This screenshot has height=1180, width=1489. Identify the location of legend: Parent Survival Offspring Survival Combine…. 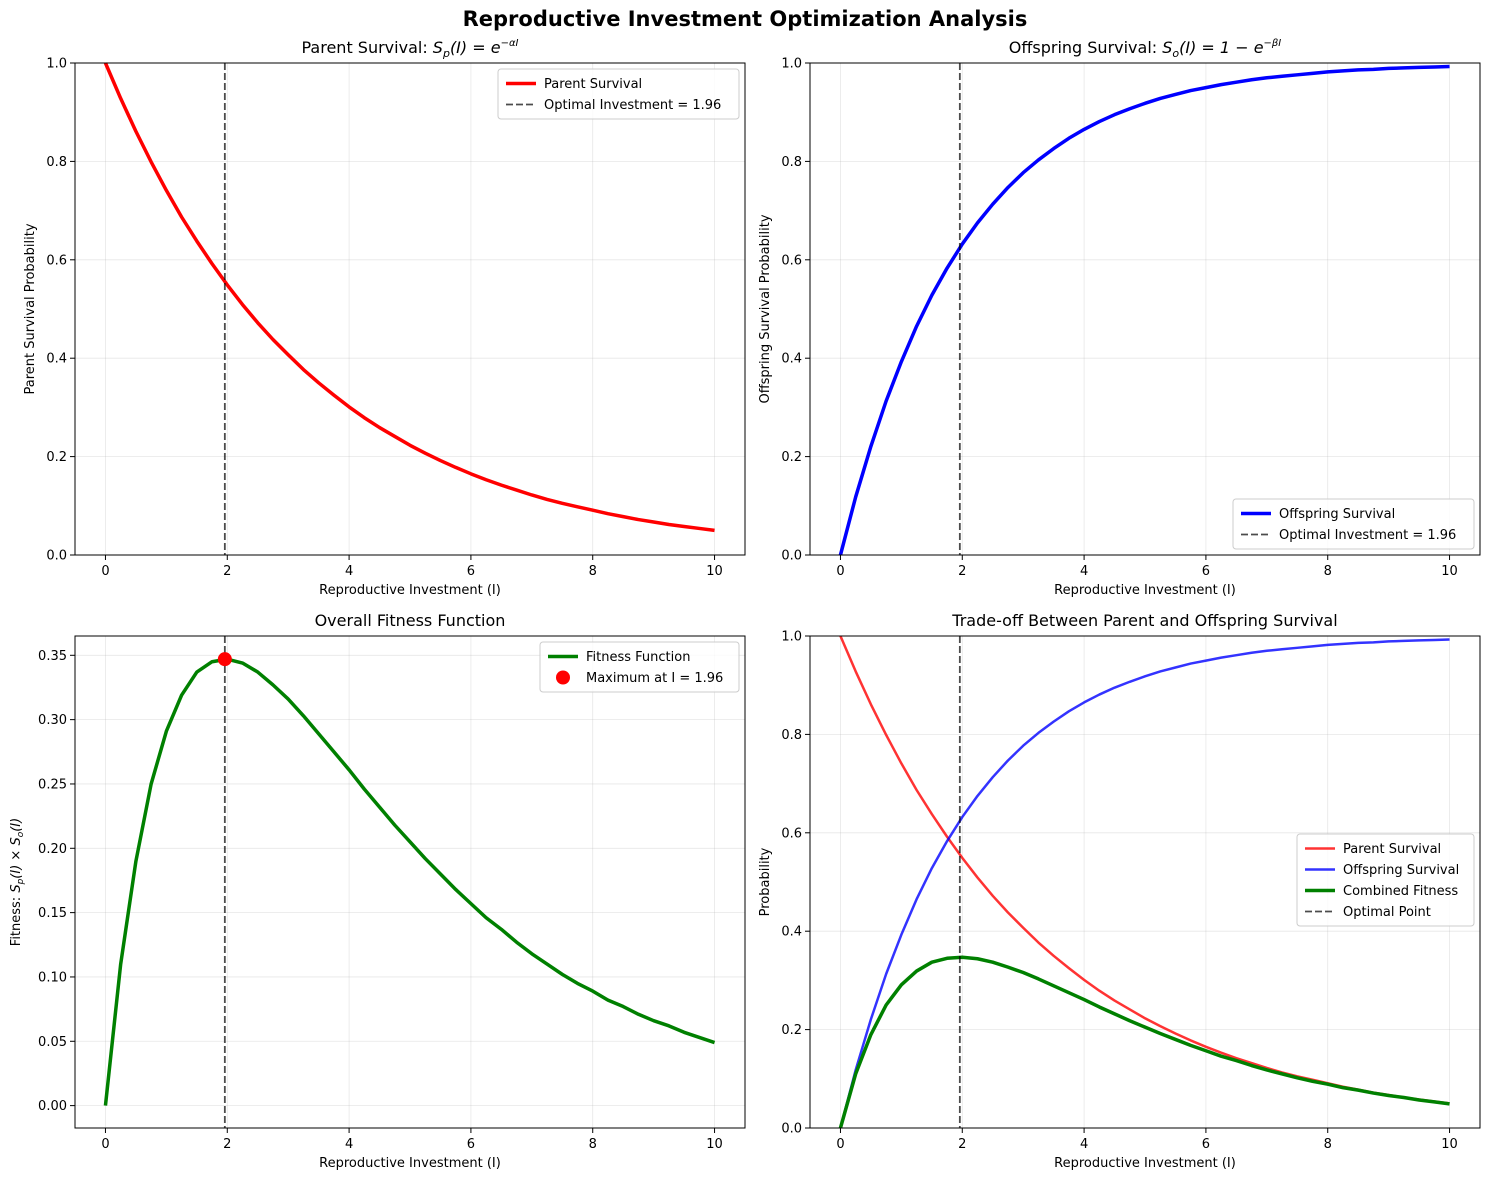
(1385, 880).